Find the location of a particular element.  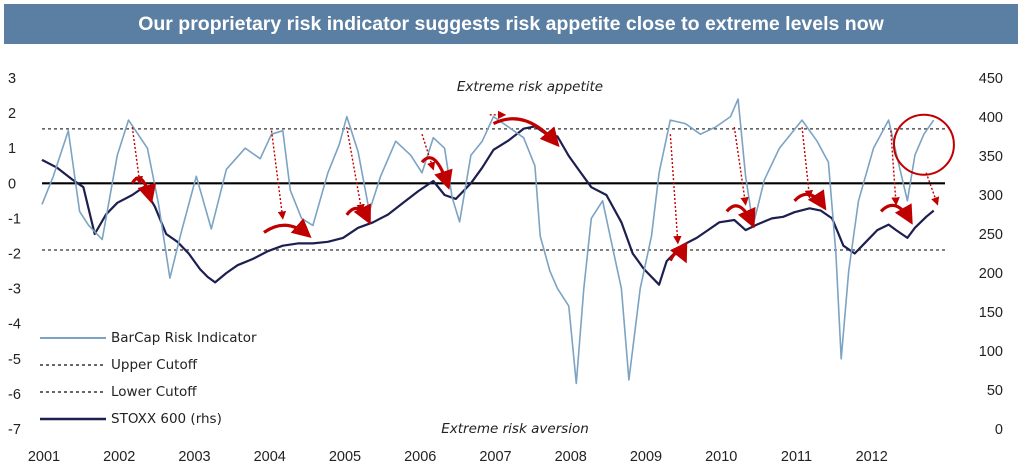

x-tick-label: 2012 is located at coordinates (872, 457).